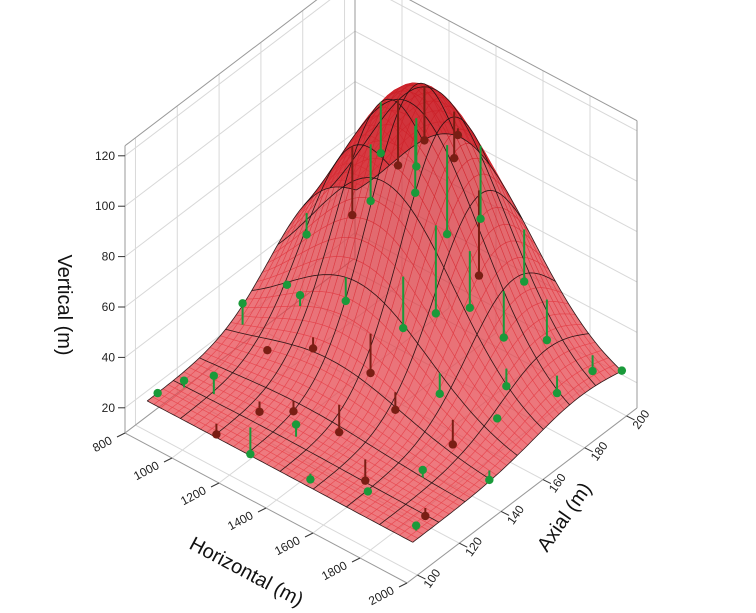  What do you see at coordinates (564, 517) in the screenshot?
I see `y-axis-title: Axial (m)` at bounding box center [564, 517].